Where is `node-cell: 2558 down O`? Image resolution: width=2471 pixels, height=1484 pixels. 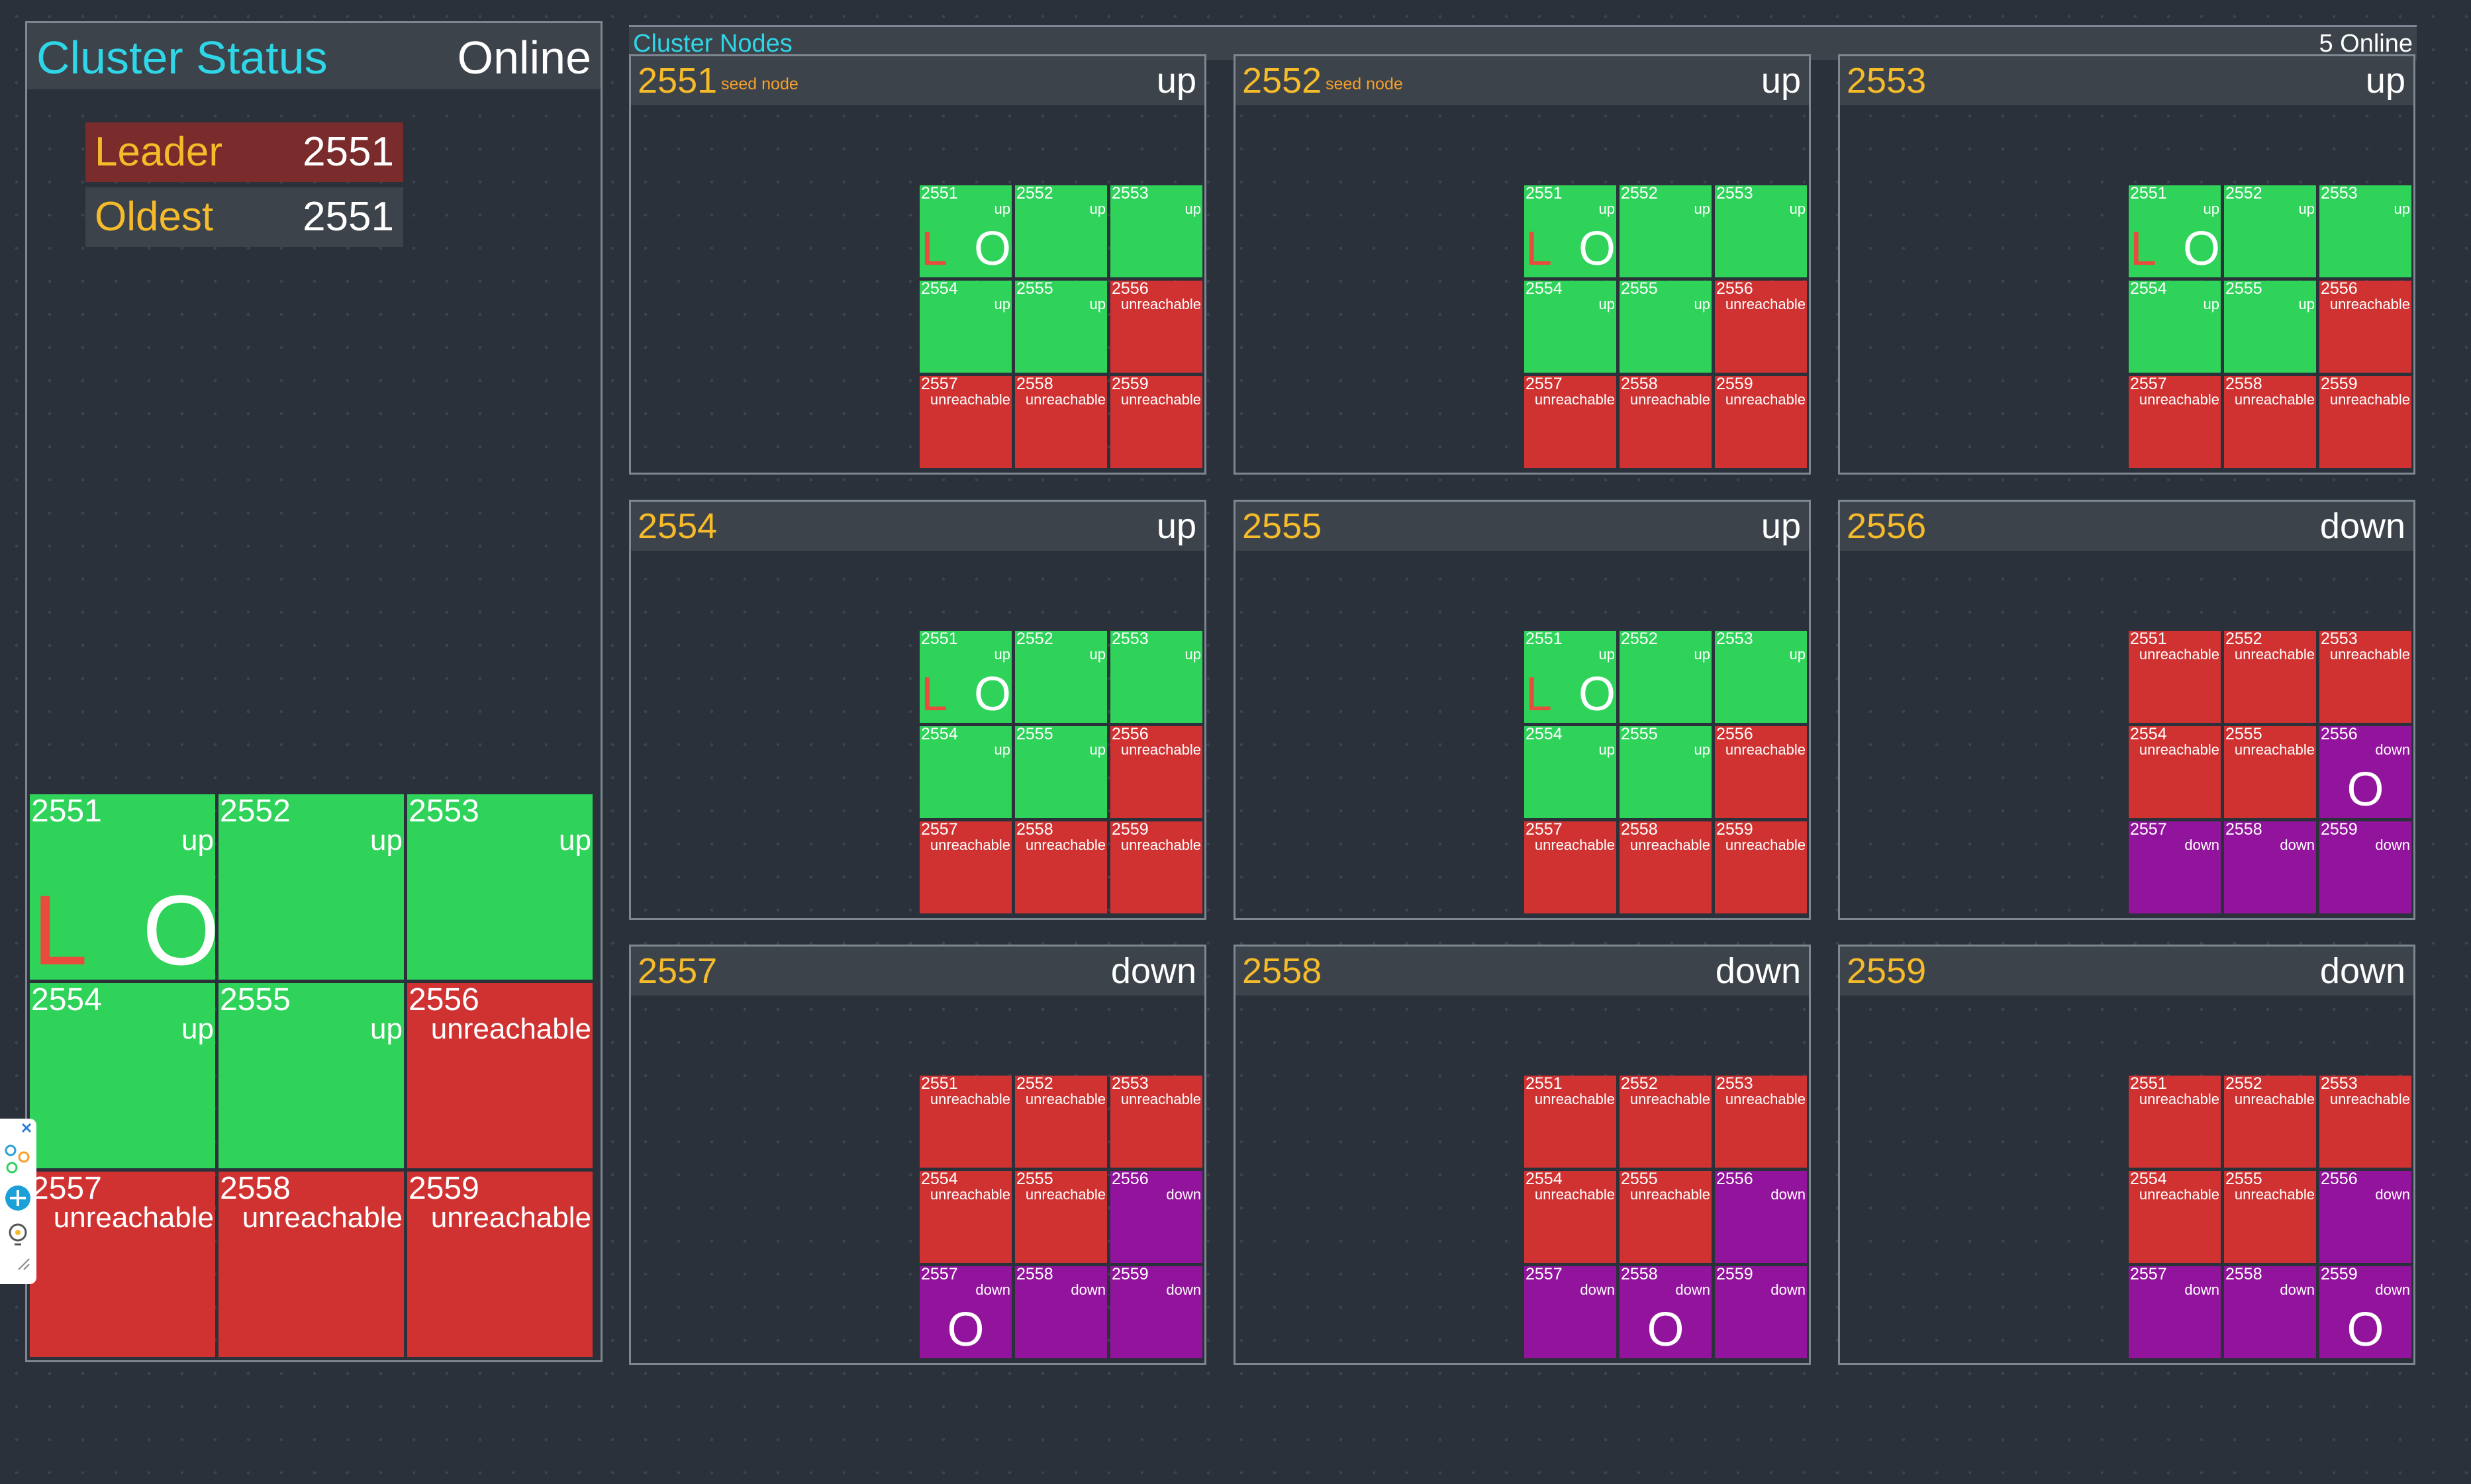
node-cell: 2558 down O is located at coordinates (1666, 1312).